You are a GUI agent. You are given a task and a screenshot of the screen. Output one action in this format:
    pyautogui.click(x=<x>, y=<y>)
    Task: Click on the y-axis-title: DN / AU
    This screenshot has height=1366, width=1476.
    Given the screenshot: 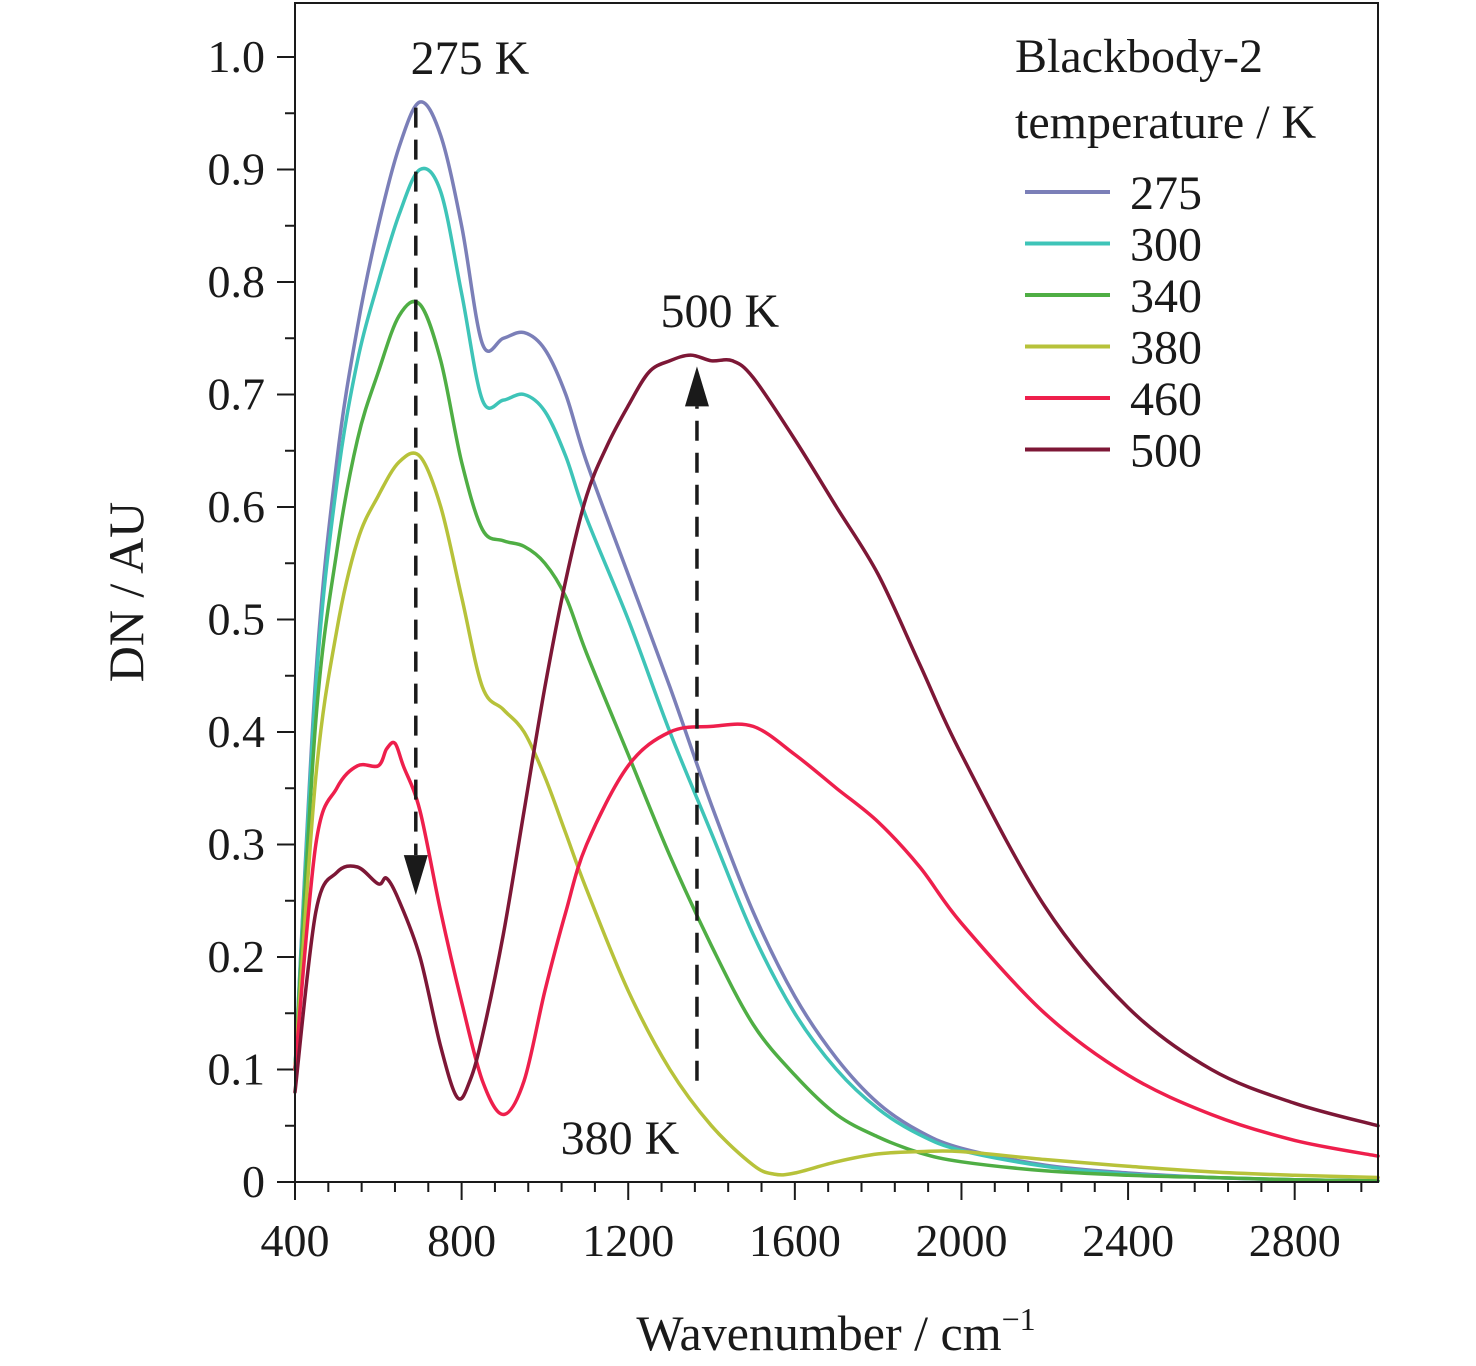 What is the action you would take?
    pyautogui.click(x=126, y=592)
    